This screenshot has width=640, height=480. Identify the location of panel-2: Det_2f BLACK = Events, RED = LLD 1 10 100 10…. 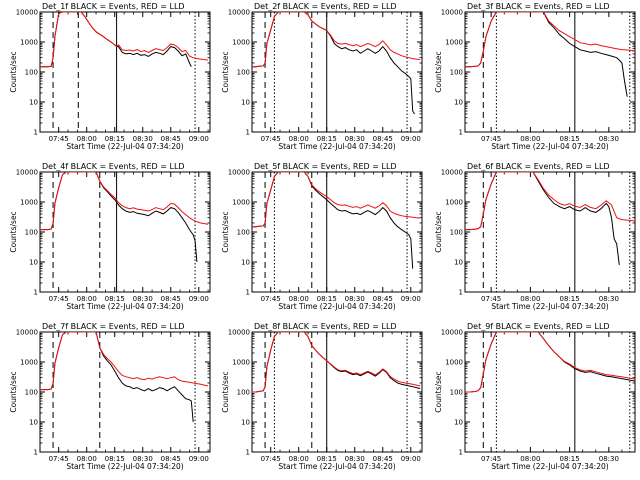
(322, 76).